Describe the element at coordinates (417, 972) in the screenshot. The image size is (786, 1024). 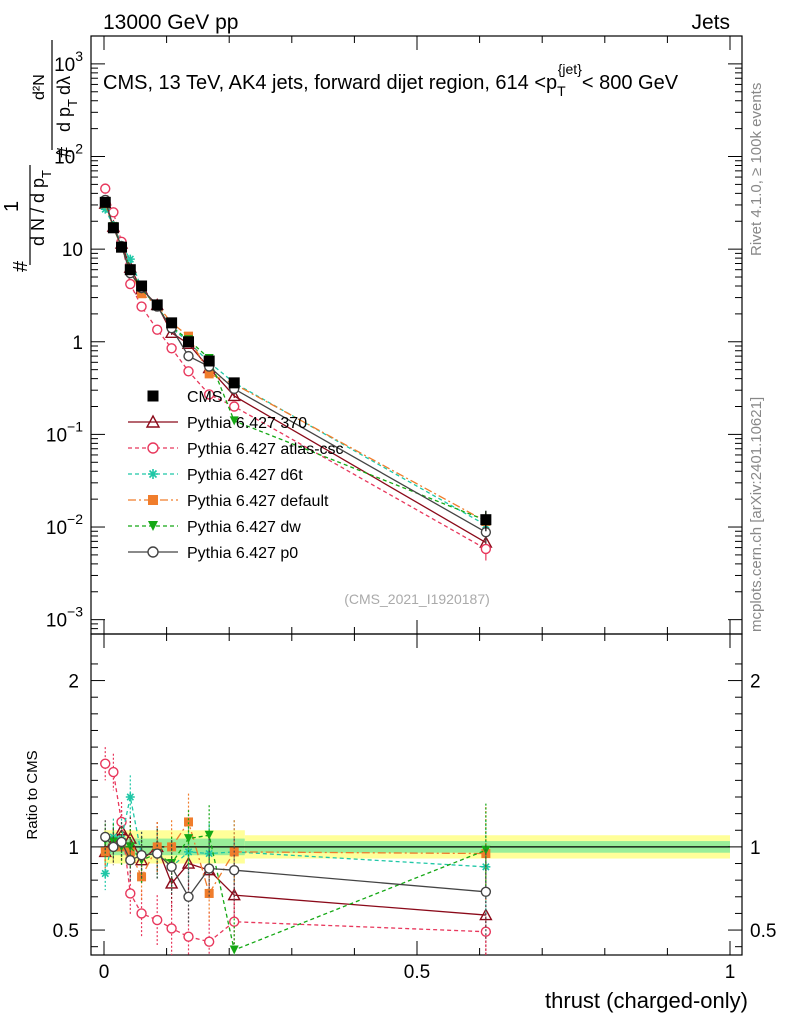
I see `ratio-xtick-label: 0.5` at that location.